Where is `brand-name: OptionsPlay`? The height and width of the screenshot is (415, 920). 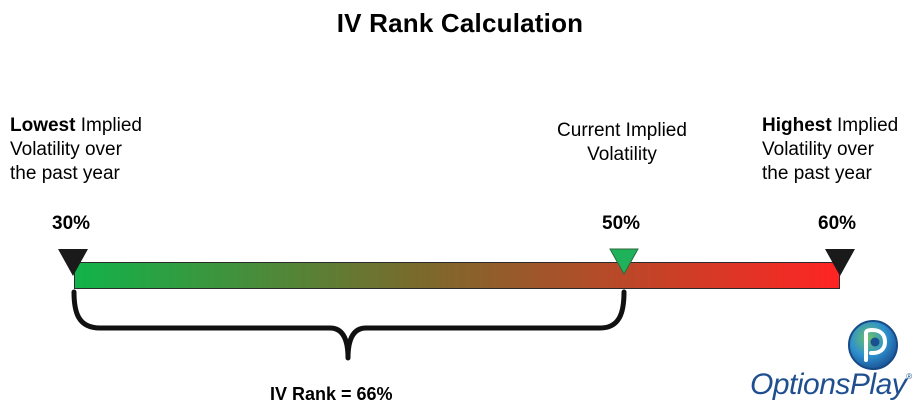
brand-name: OptionsPlay is located at coordinates (828, 384).